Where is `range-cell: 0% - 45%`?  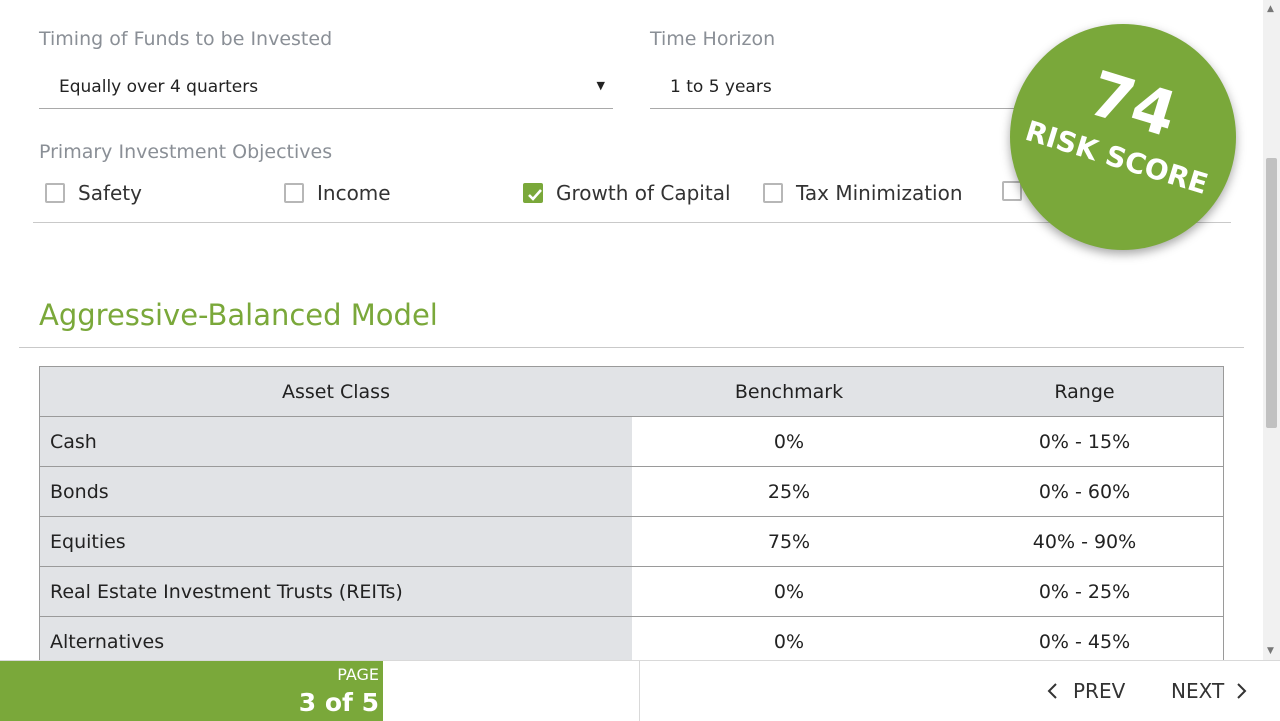
range-cell: 0% - 45% is located at coordinates (1085, 641).